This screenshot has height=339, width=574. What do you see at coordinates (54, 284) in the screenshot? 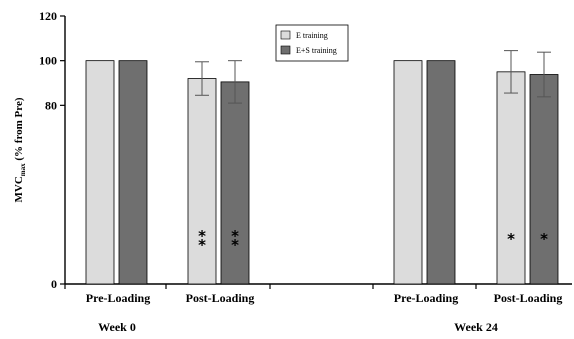
I see `y-tick-label: 0` at bounding box center [54, 284].